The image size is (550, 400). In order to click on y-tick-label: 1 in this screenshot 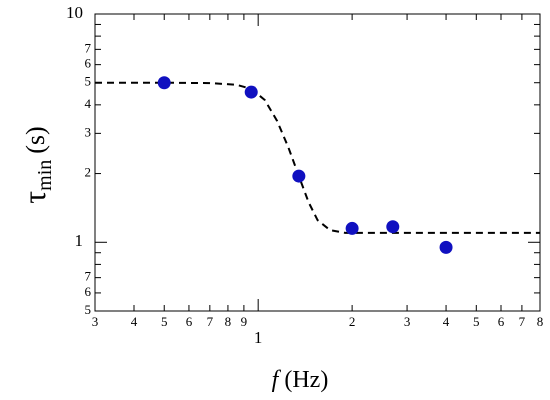, I will do `click(79, 240)`.